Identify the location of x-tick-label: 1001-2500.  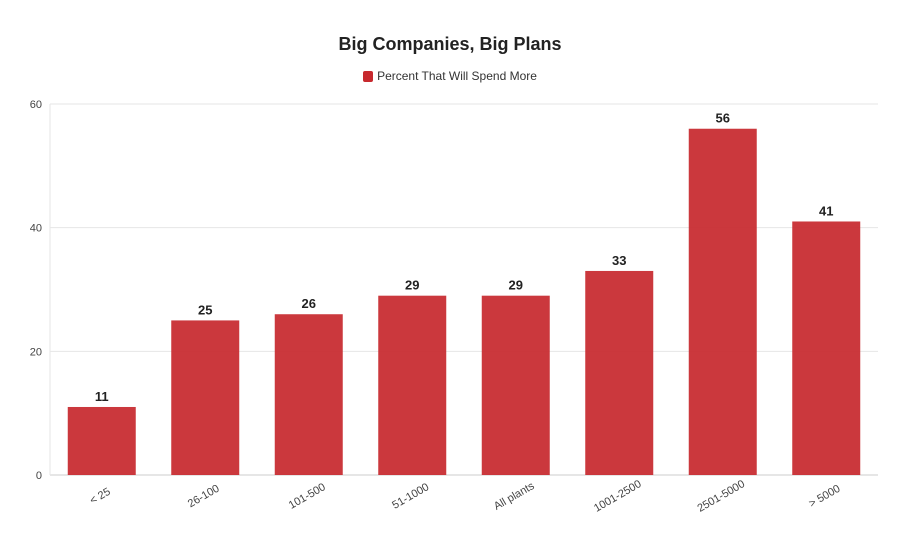
(618, 496).